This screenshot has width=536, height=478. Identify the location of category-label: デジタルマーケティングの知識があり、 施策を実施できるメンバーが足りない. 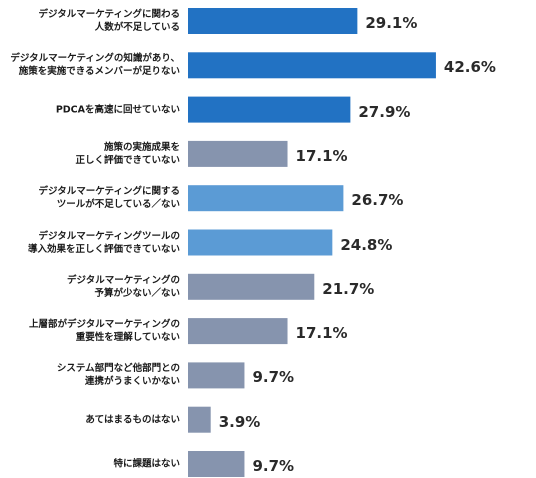
(95, 65).